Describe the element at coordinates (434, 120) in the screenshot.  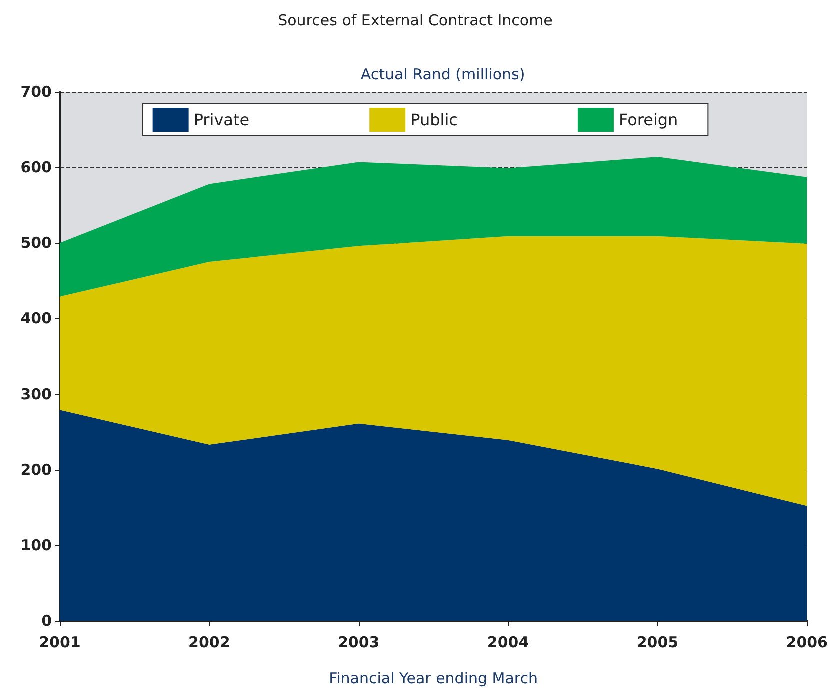
I see `legend-label: Public` at that location.